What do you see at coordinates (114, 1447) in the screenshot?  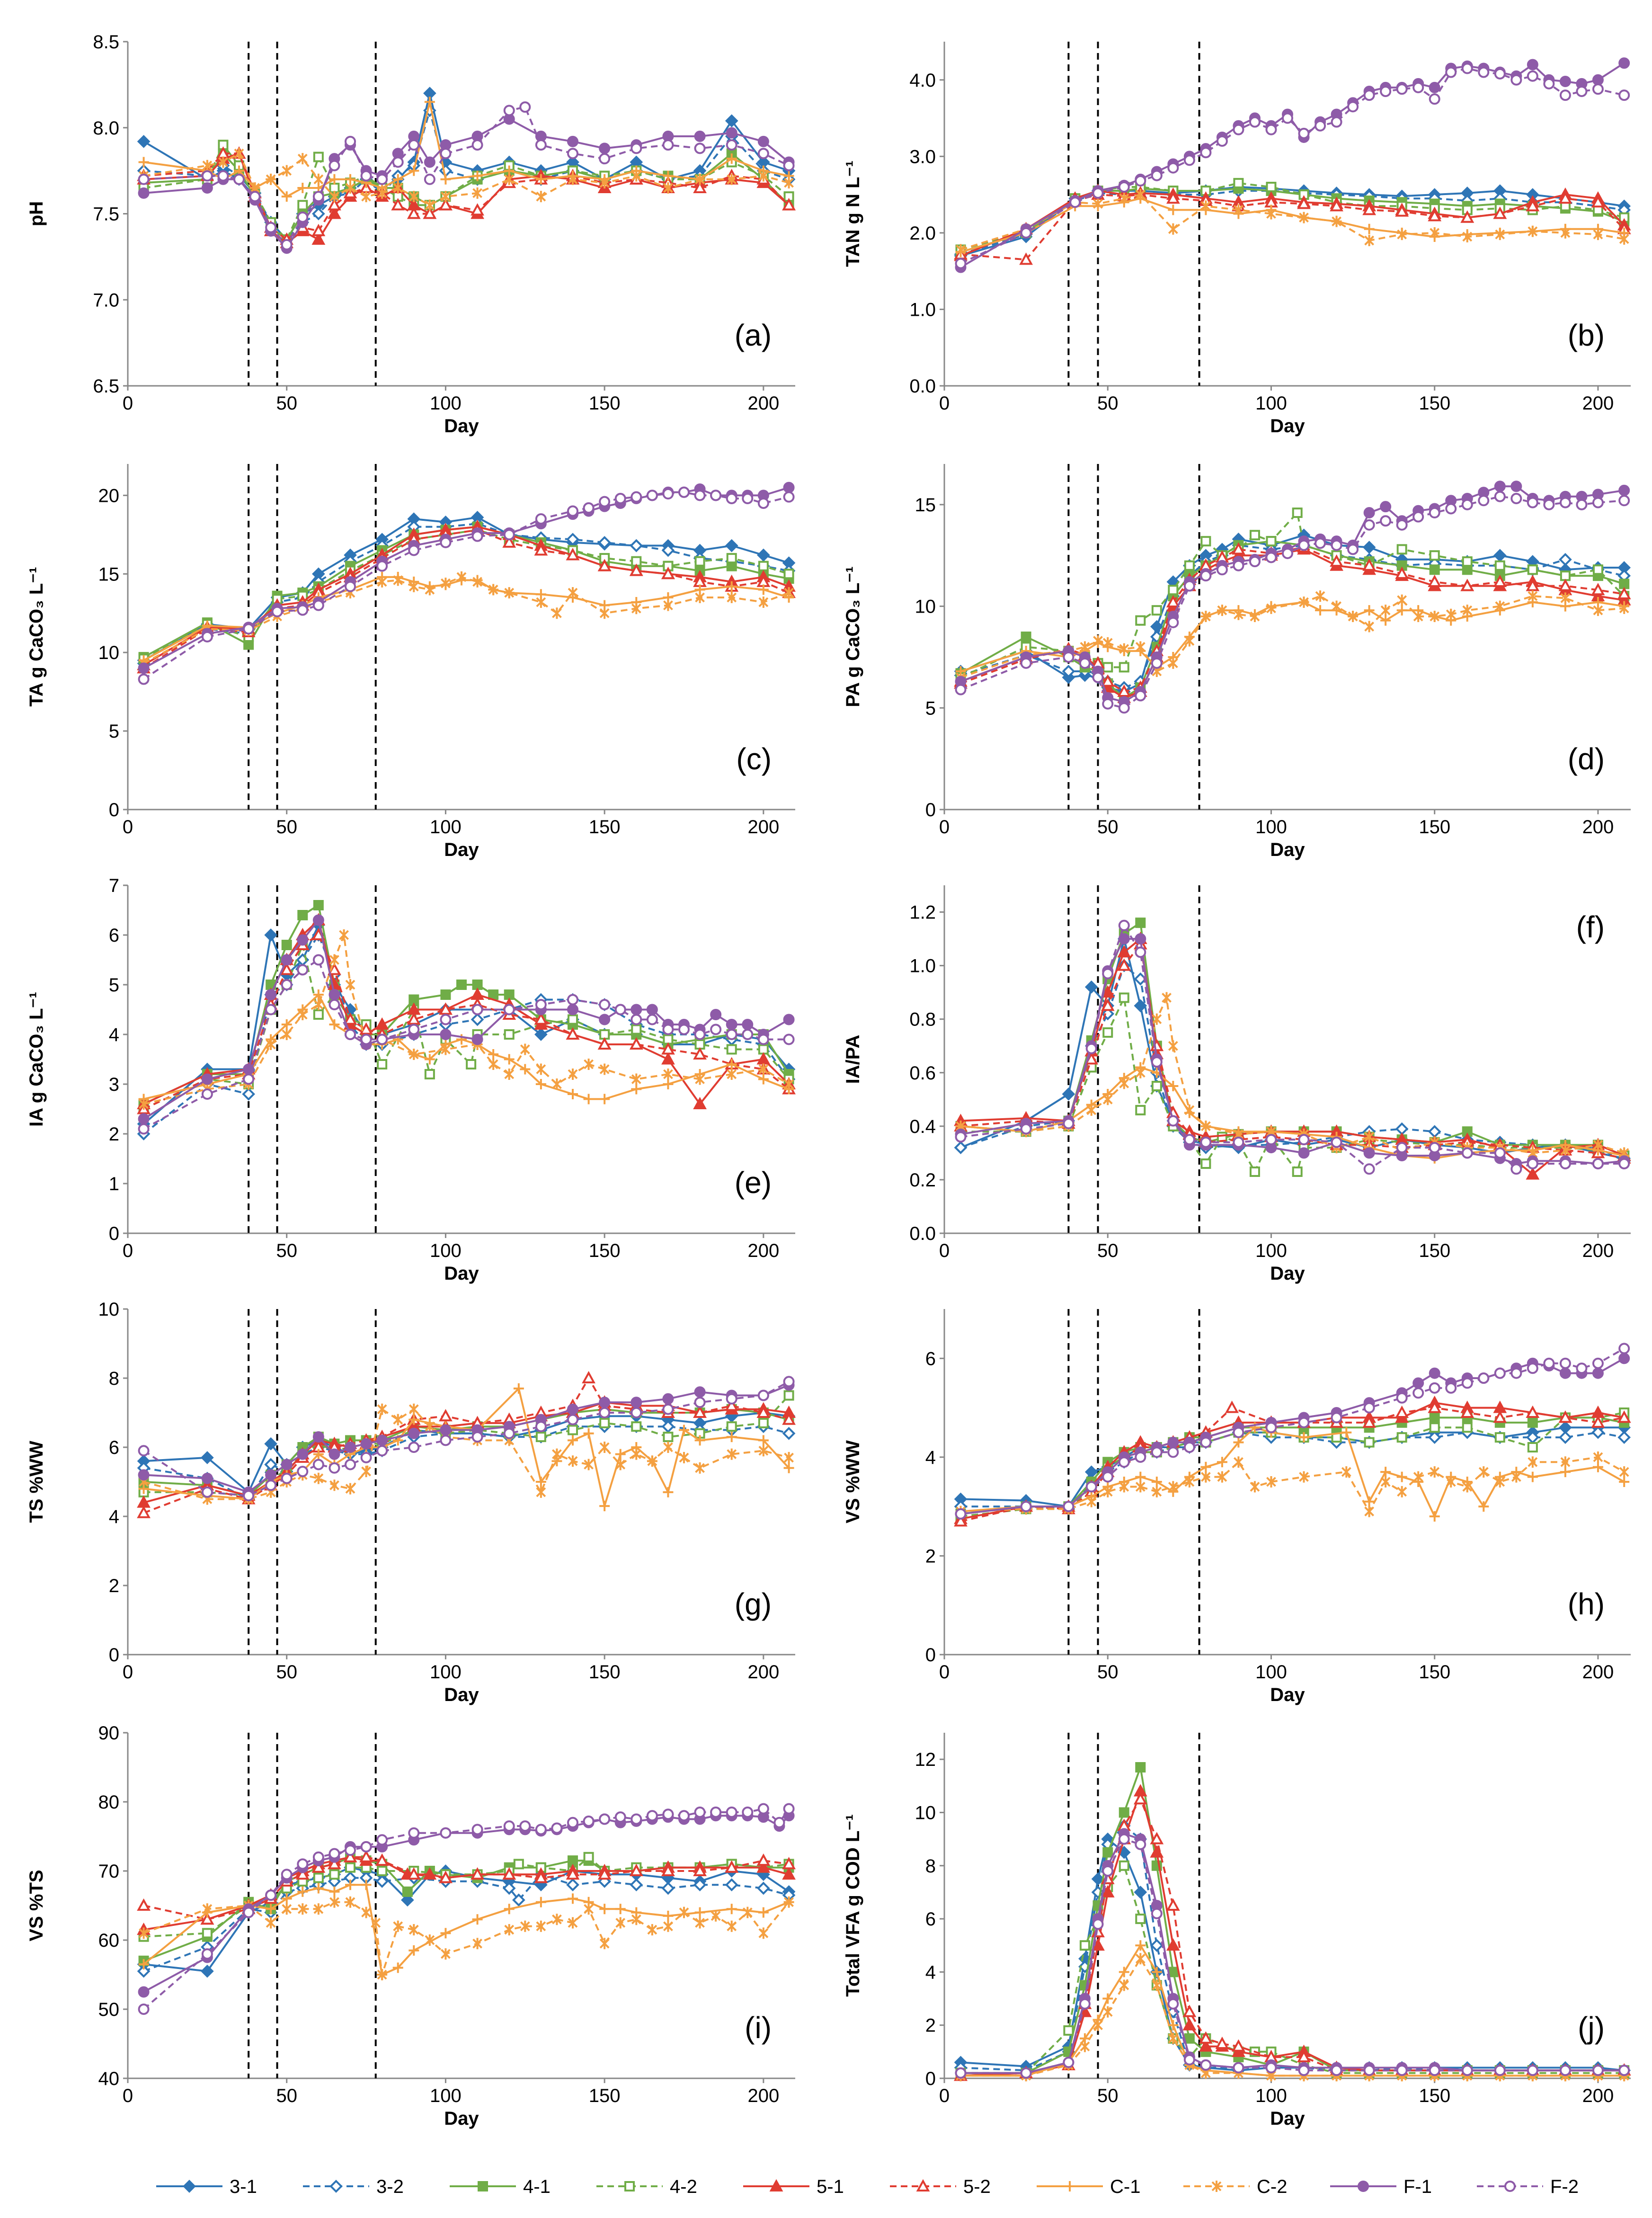 I see `y-tick-label: 6` at bounding box center [114, 1447].